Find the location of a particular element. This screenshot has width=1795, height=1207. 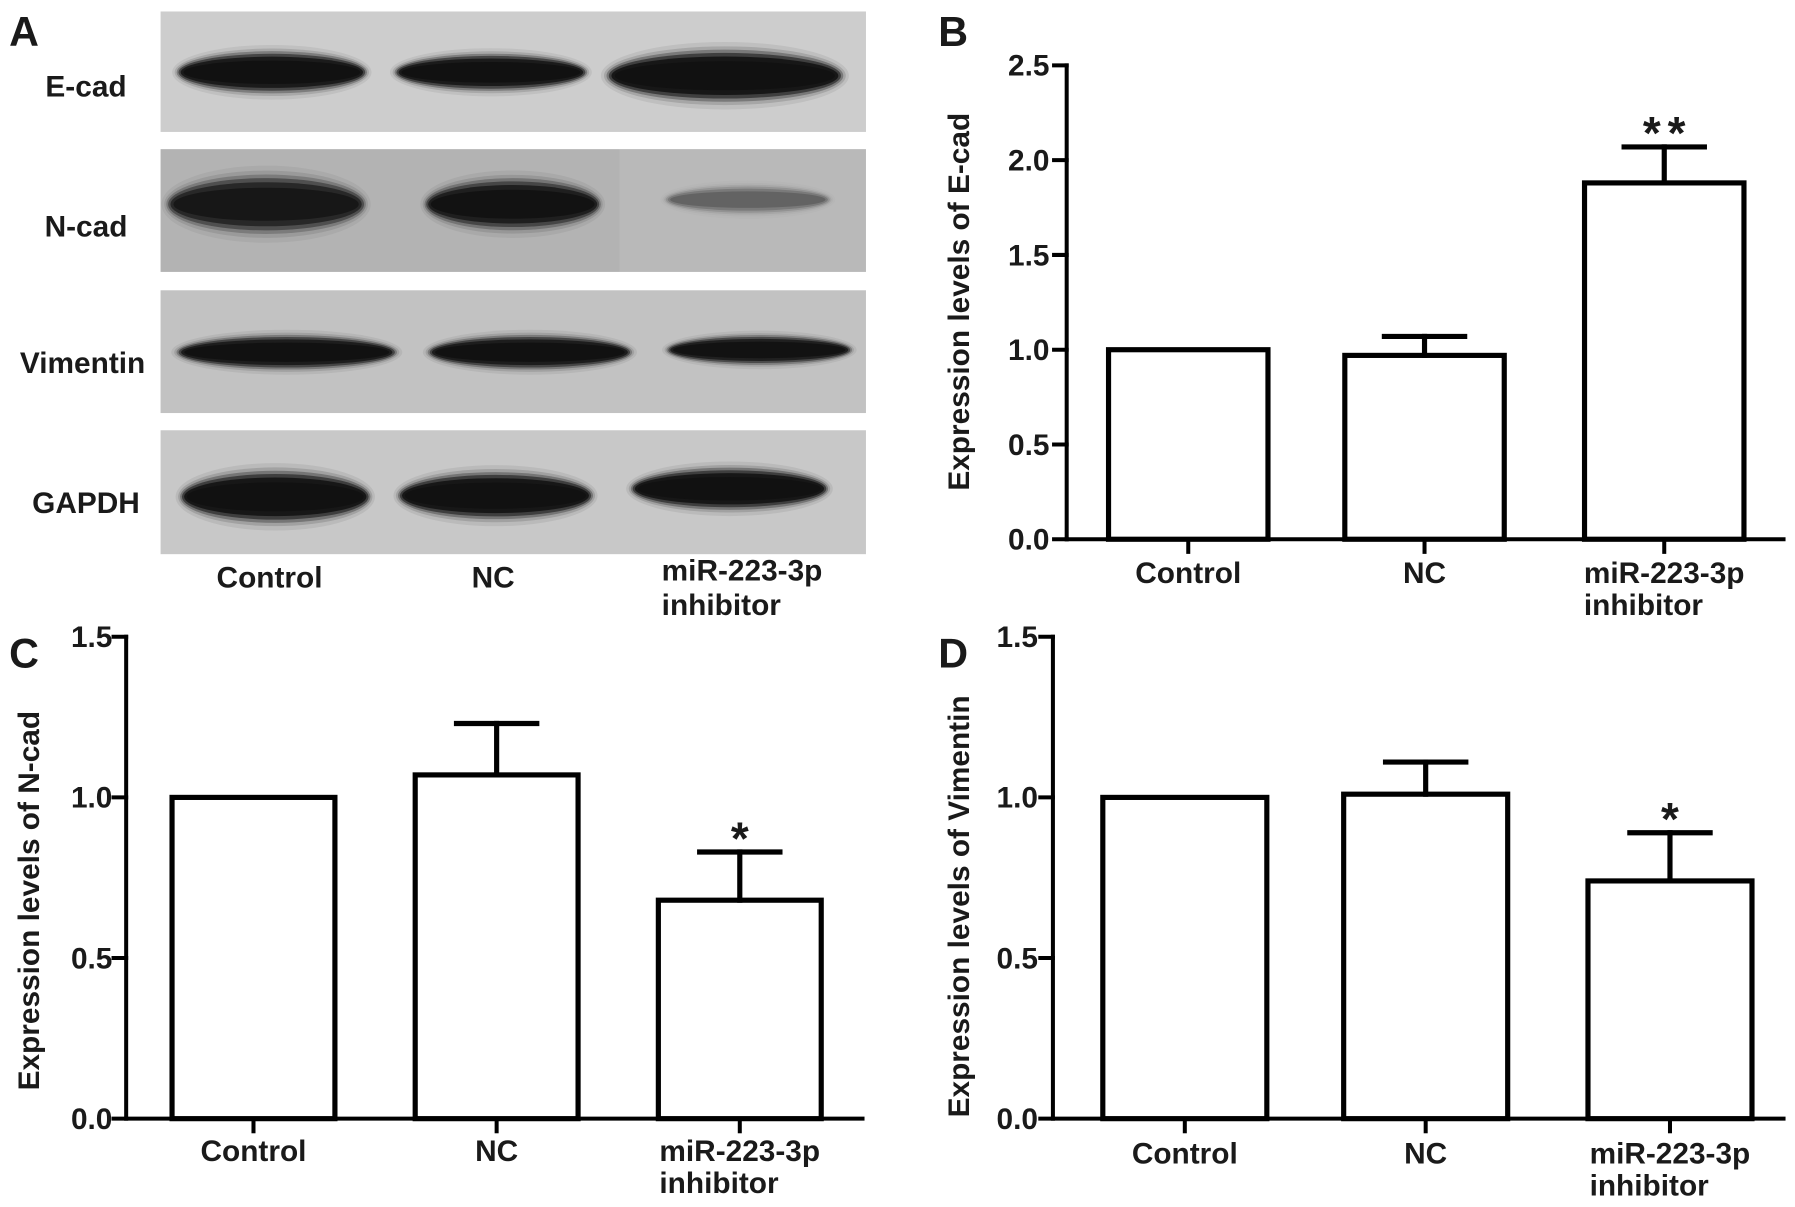

lane-label-mir-223-3p-inhibitor-line-2: inhibitor is located at coordinates (722, 605).